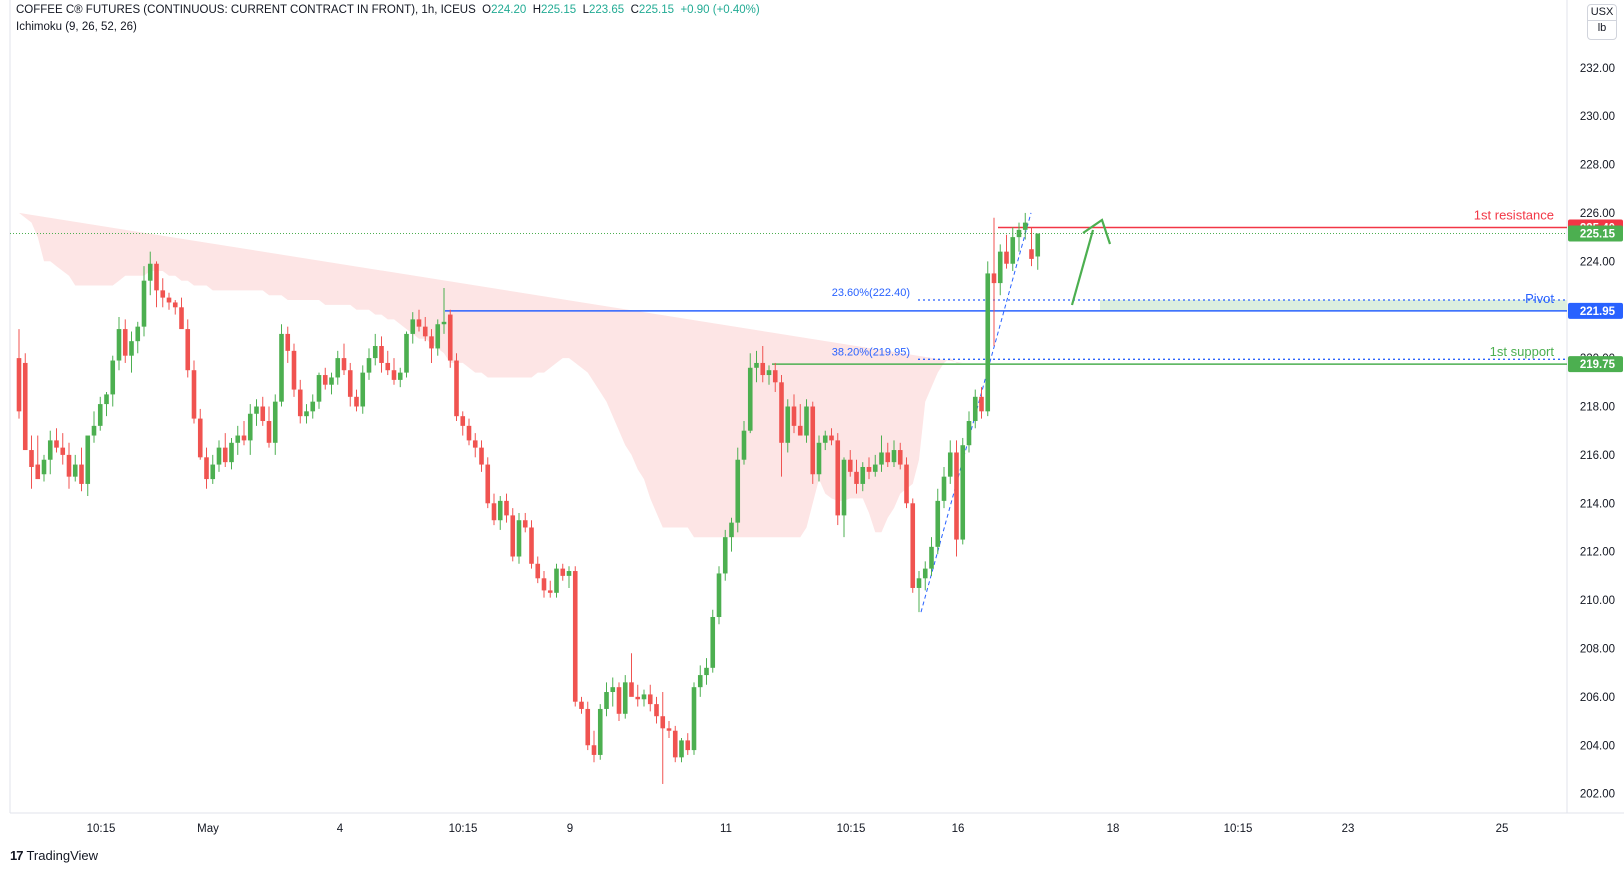  I want to click on x-tick-label: 4, so click(340, 829).